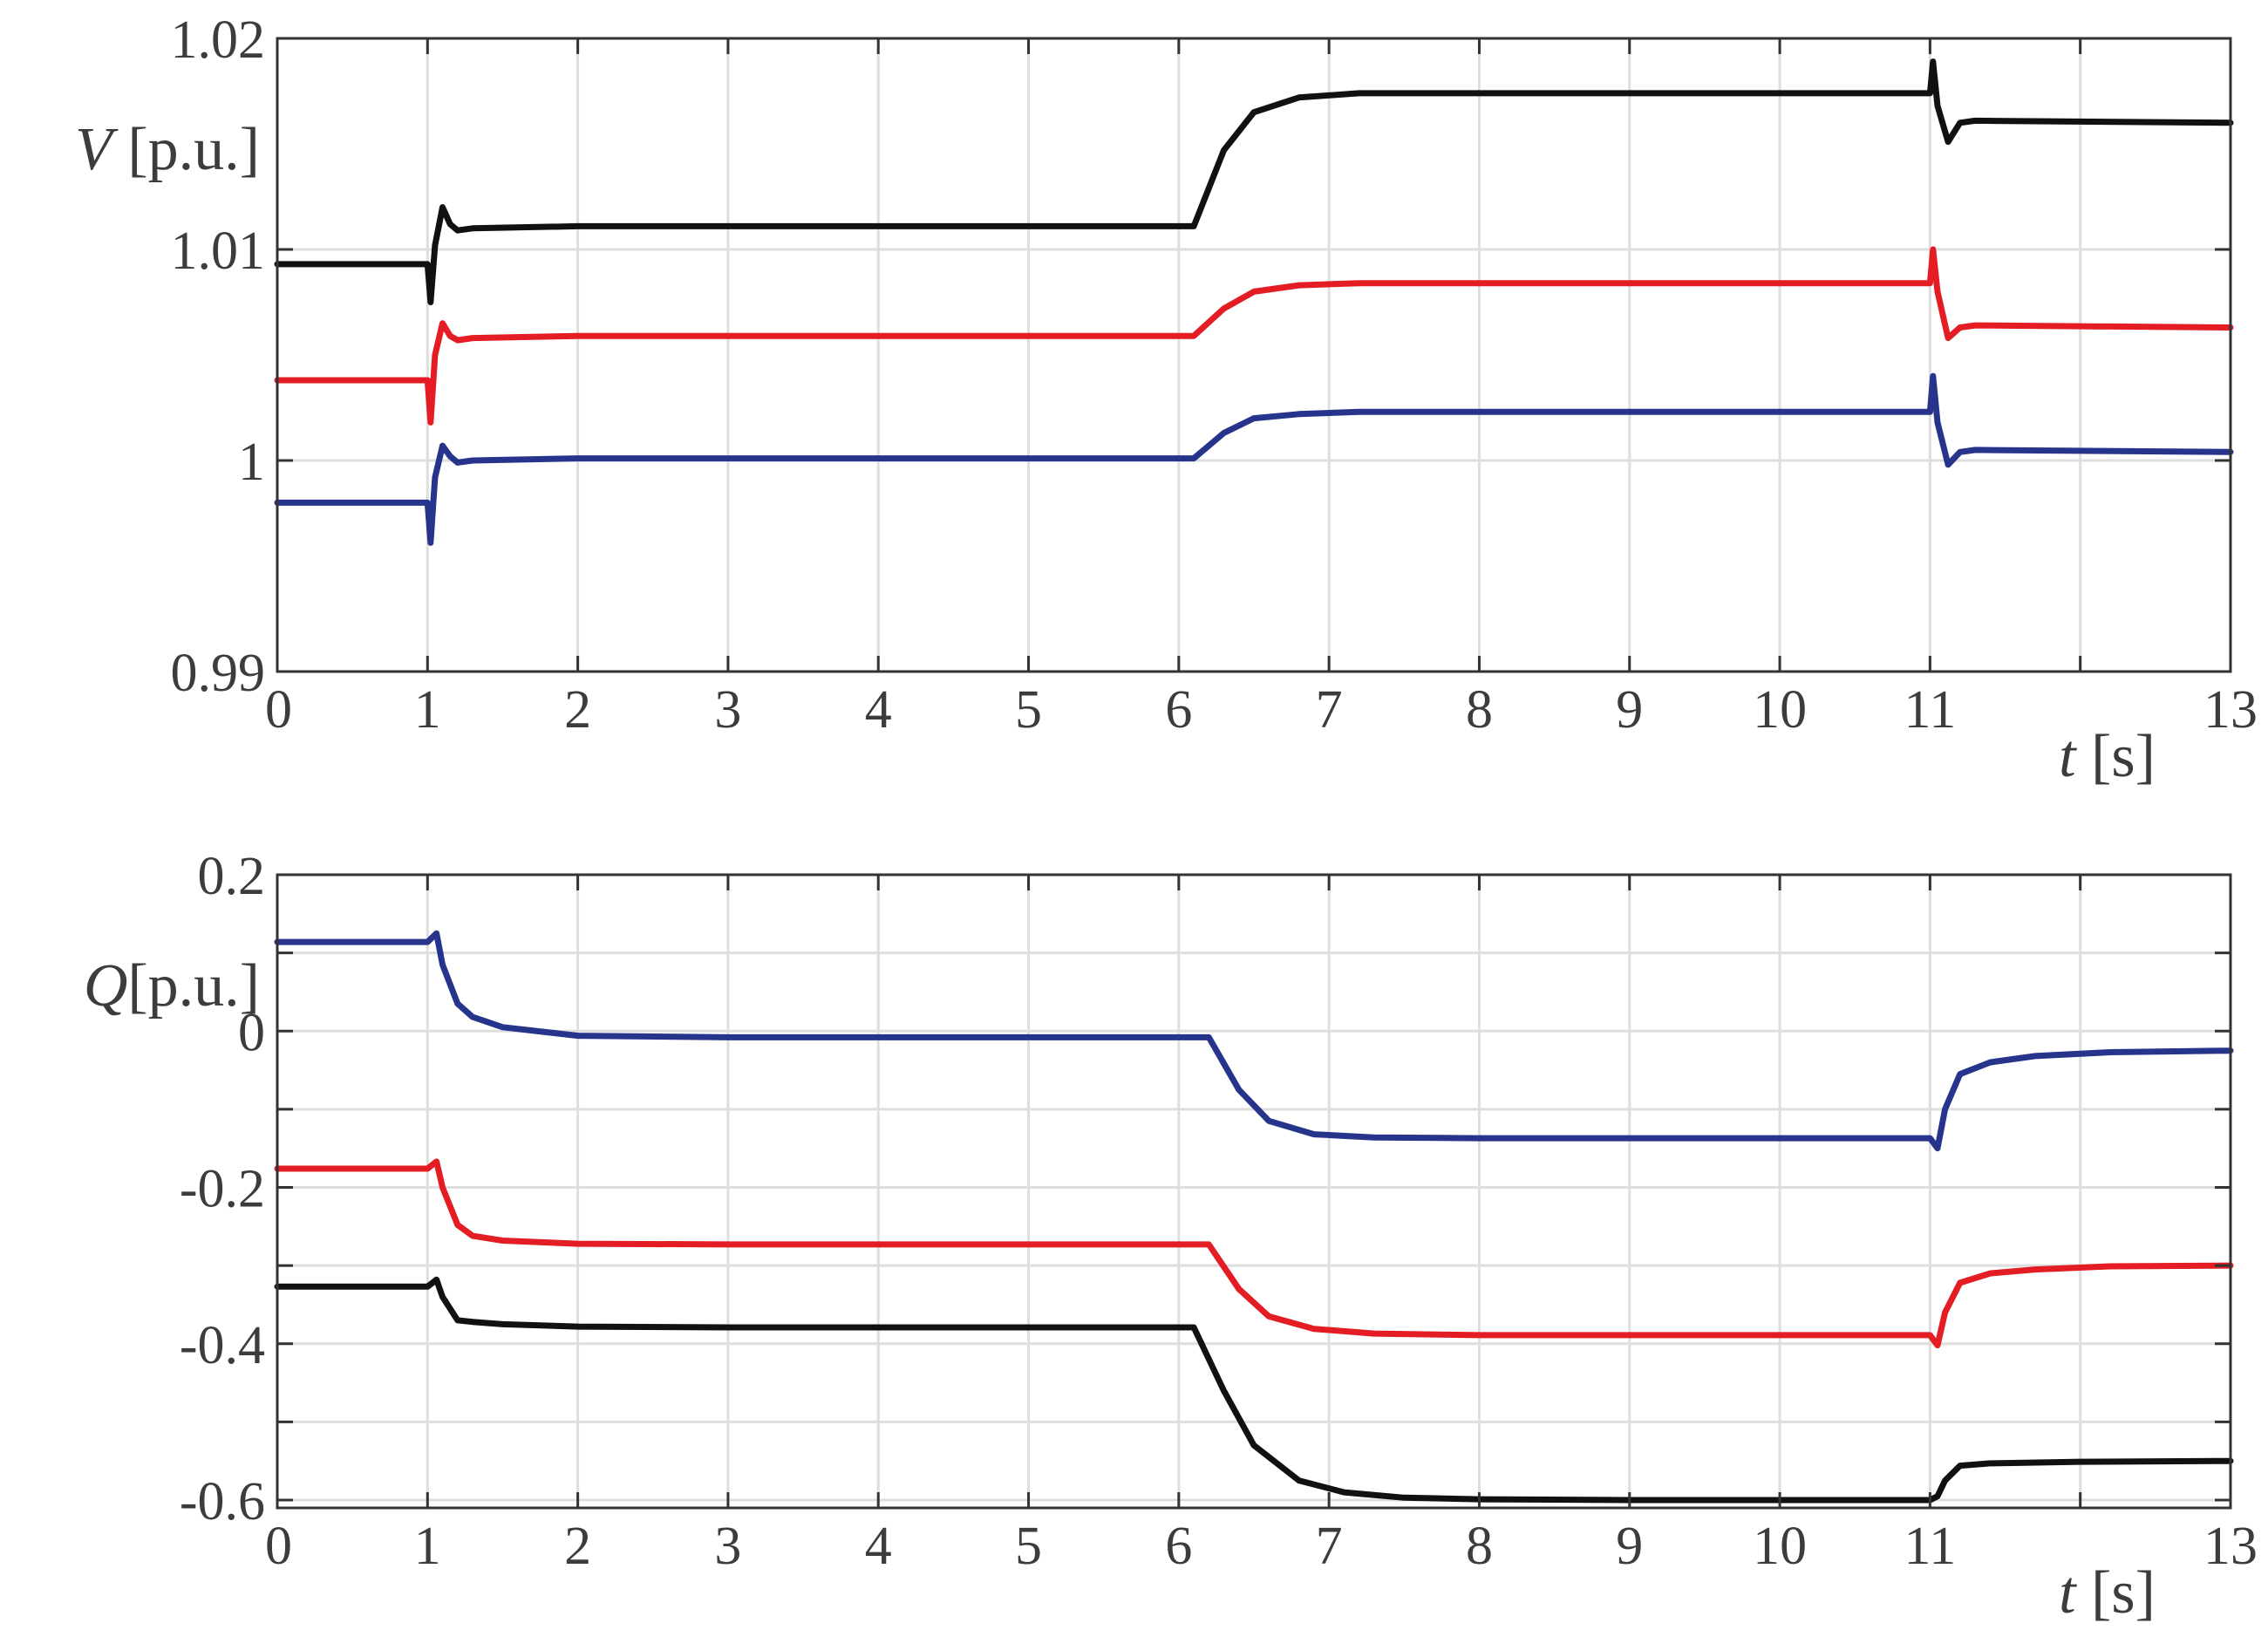 The image size is (2268, 1630). What do you see at coordinates (218, 673) in the screenshot?
I see `y-tick-label-0p99: 0.99` at bounding box center [218, 673].